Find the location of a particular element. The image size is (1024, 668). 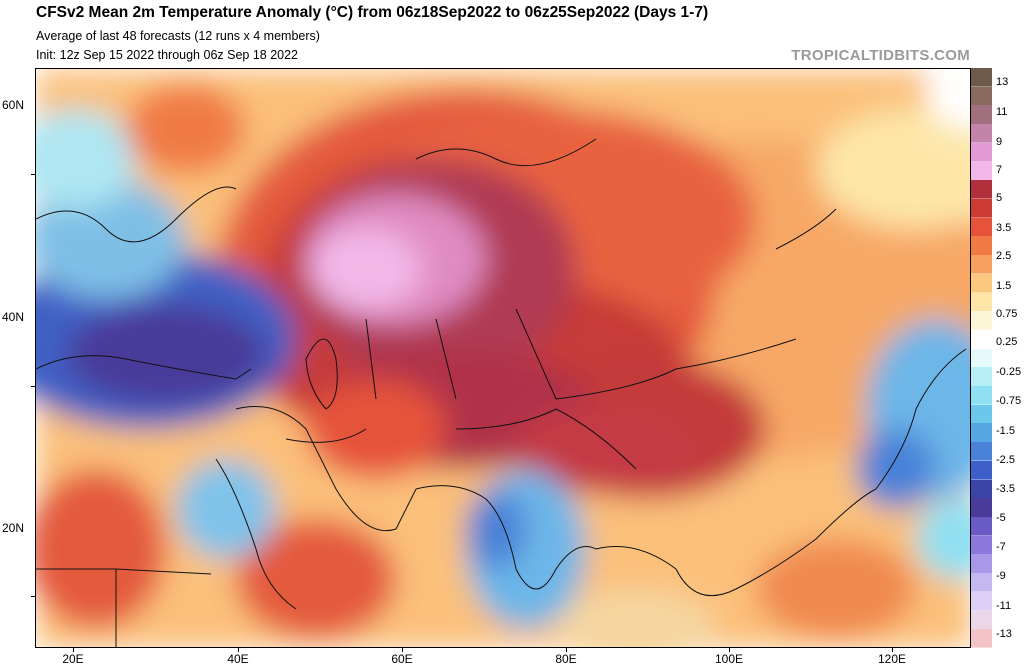

colorbar-label: 9 is located at coordinates (999, 142).